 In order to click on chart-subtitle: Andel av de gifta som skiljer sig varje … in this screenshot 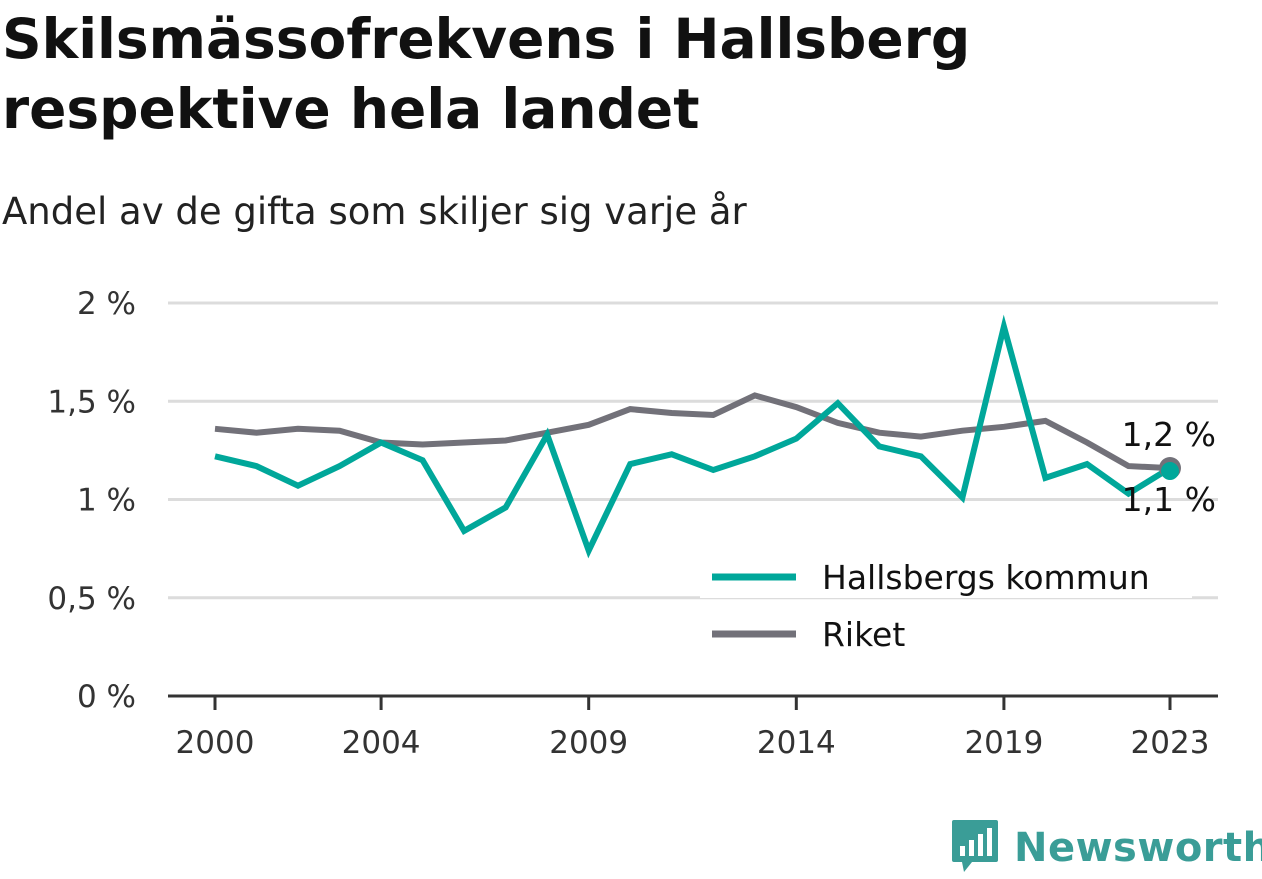, I will do `click(374, 211)`.